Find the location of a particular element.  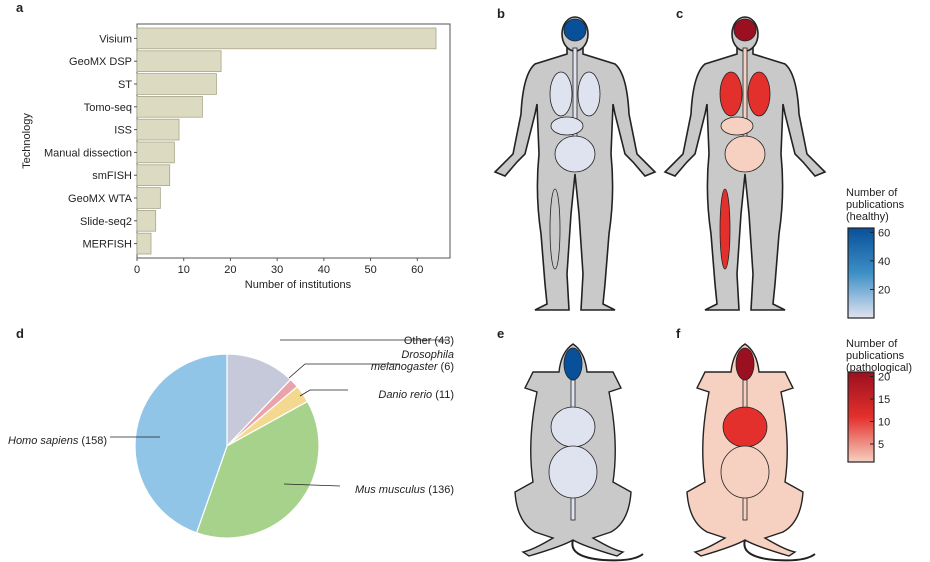

colorbar-tick-label: 40 is located at coordinates (884, 262).